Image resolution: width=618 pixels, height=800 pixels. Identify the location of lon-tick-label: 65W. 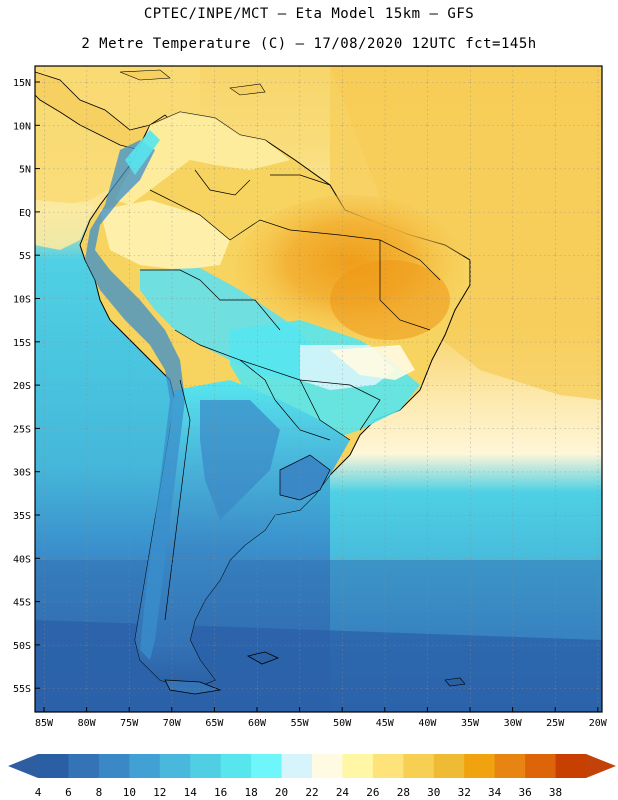
(214, 723).